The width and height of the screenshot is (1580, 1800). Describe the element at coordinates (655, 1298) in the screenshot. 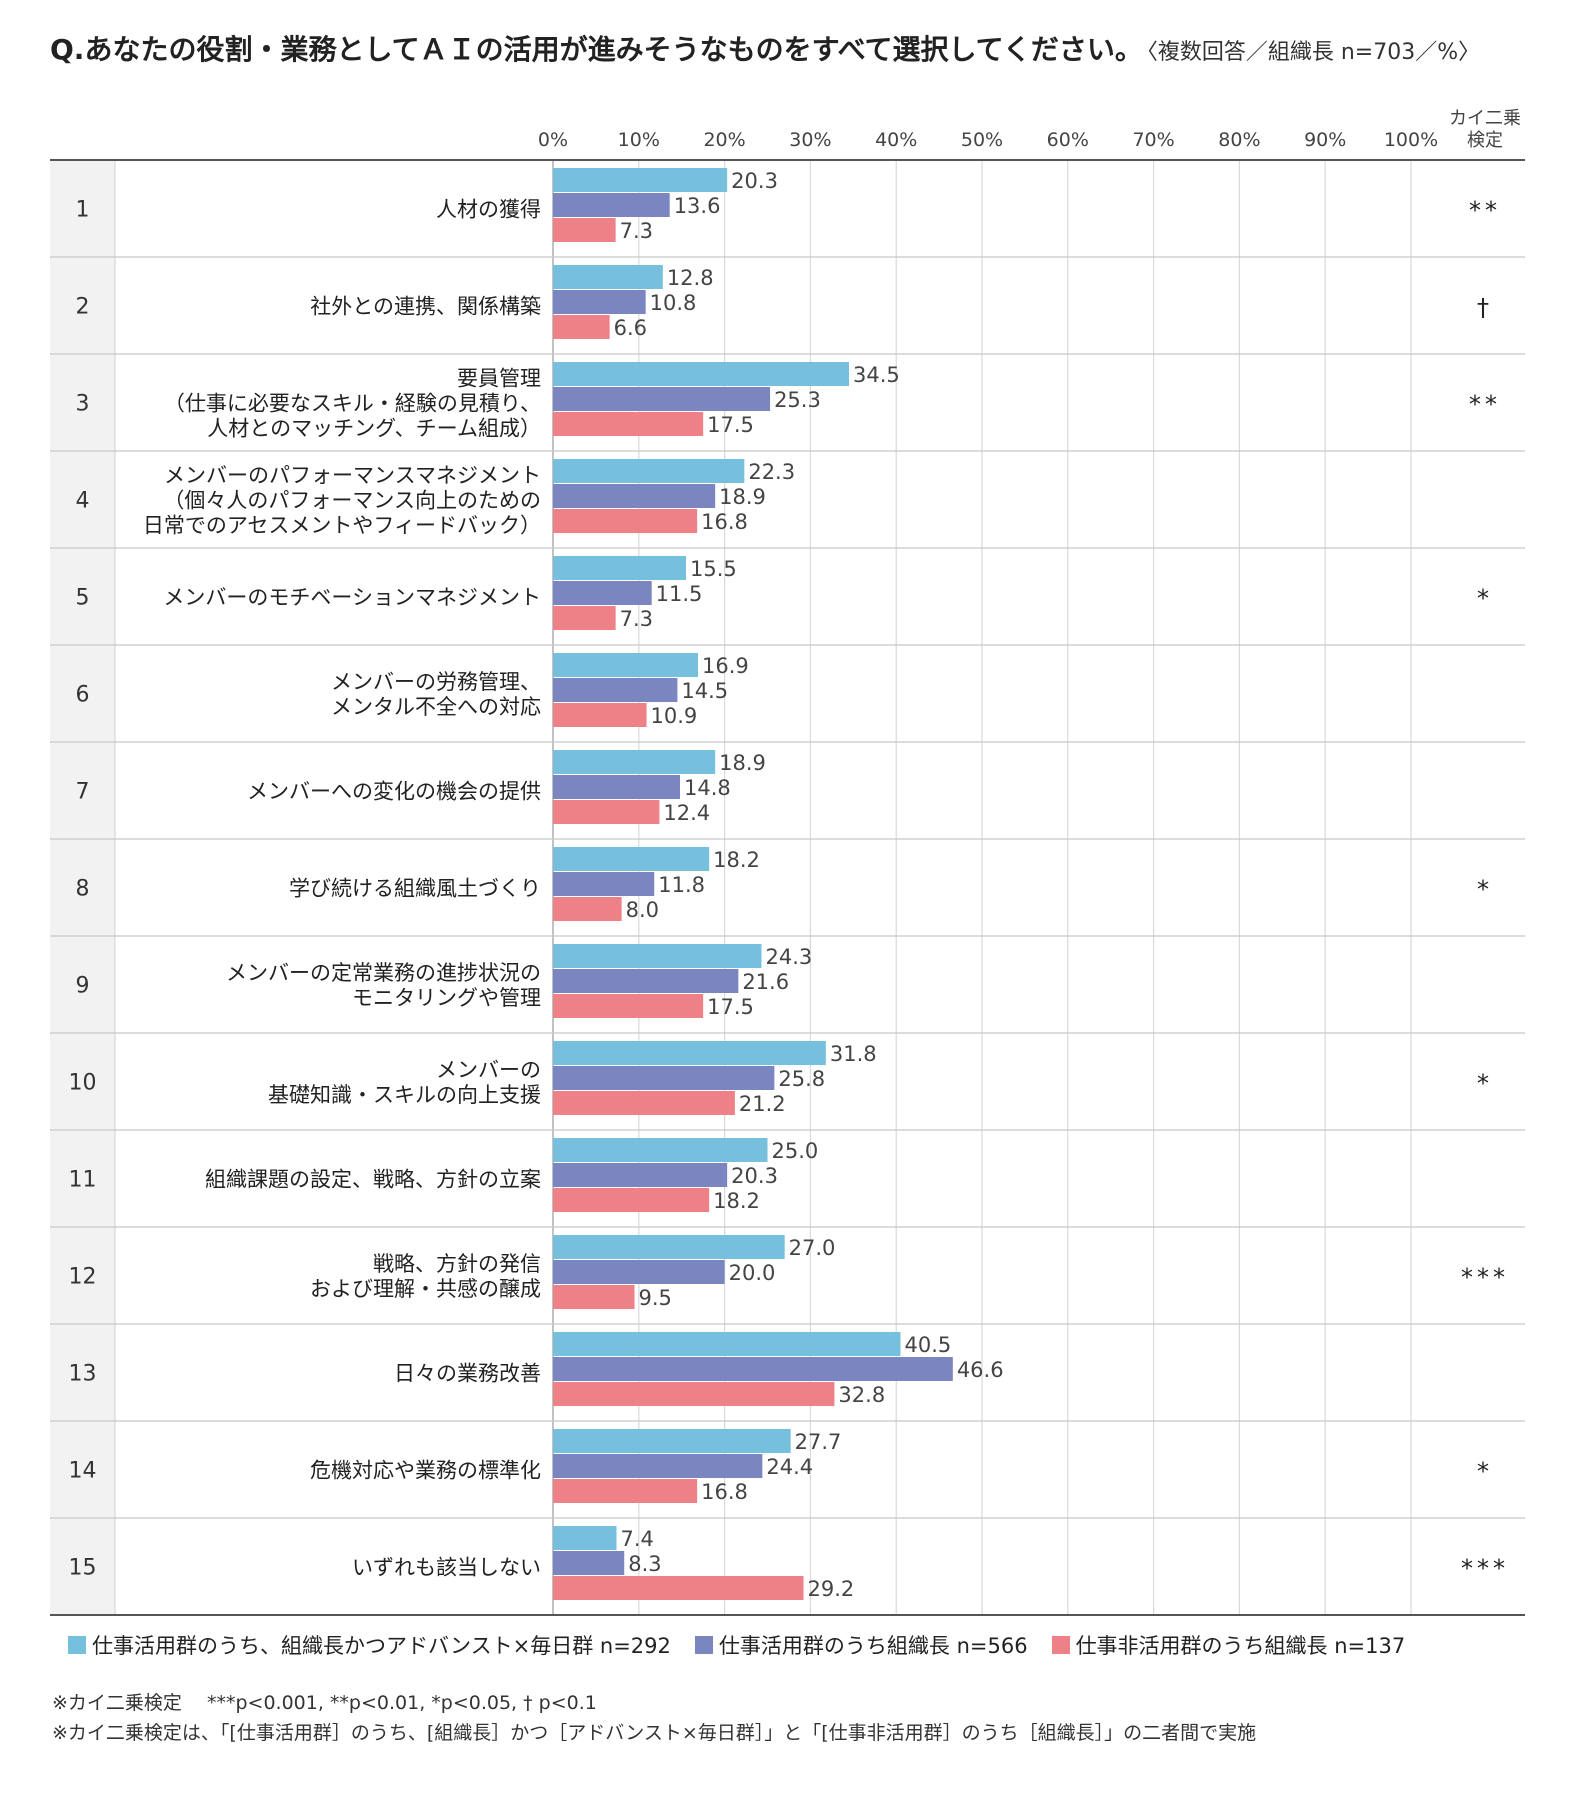

I see `value-label-12-series-3: 9.5` at that location.